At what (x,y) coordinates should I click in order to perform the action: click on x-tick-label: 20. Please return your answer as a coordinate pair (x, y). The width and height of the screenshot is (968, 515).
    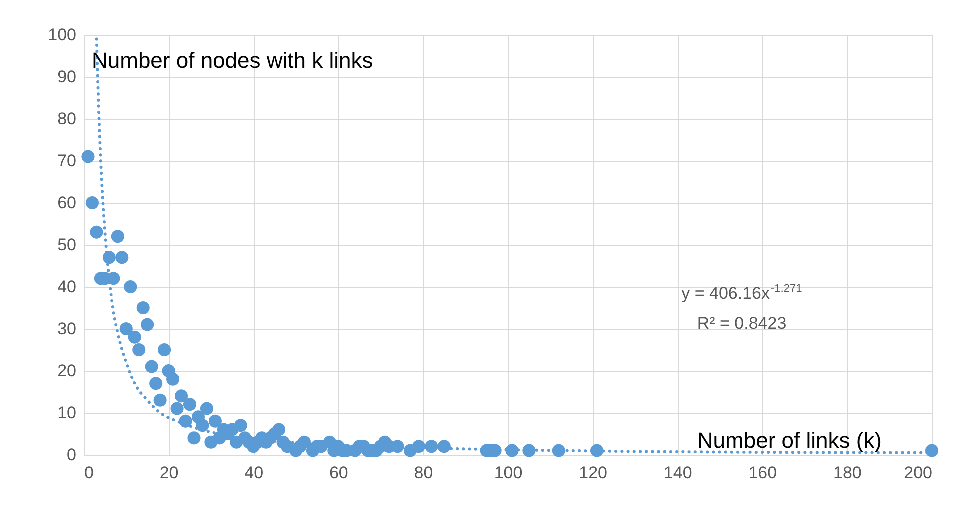
    Looking at the image, I should click on (169, 473).